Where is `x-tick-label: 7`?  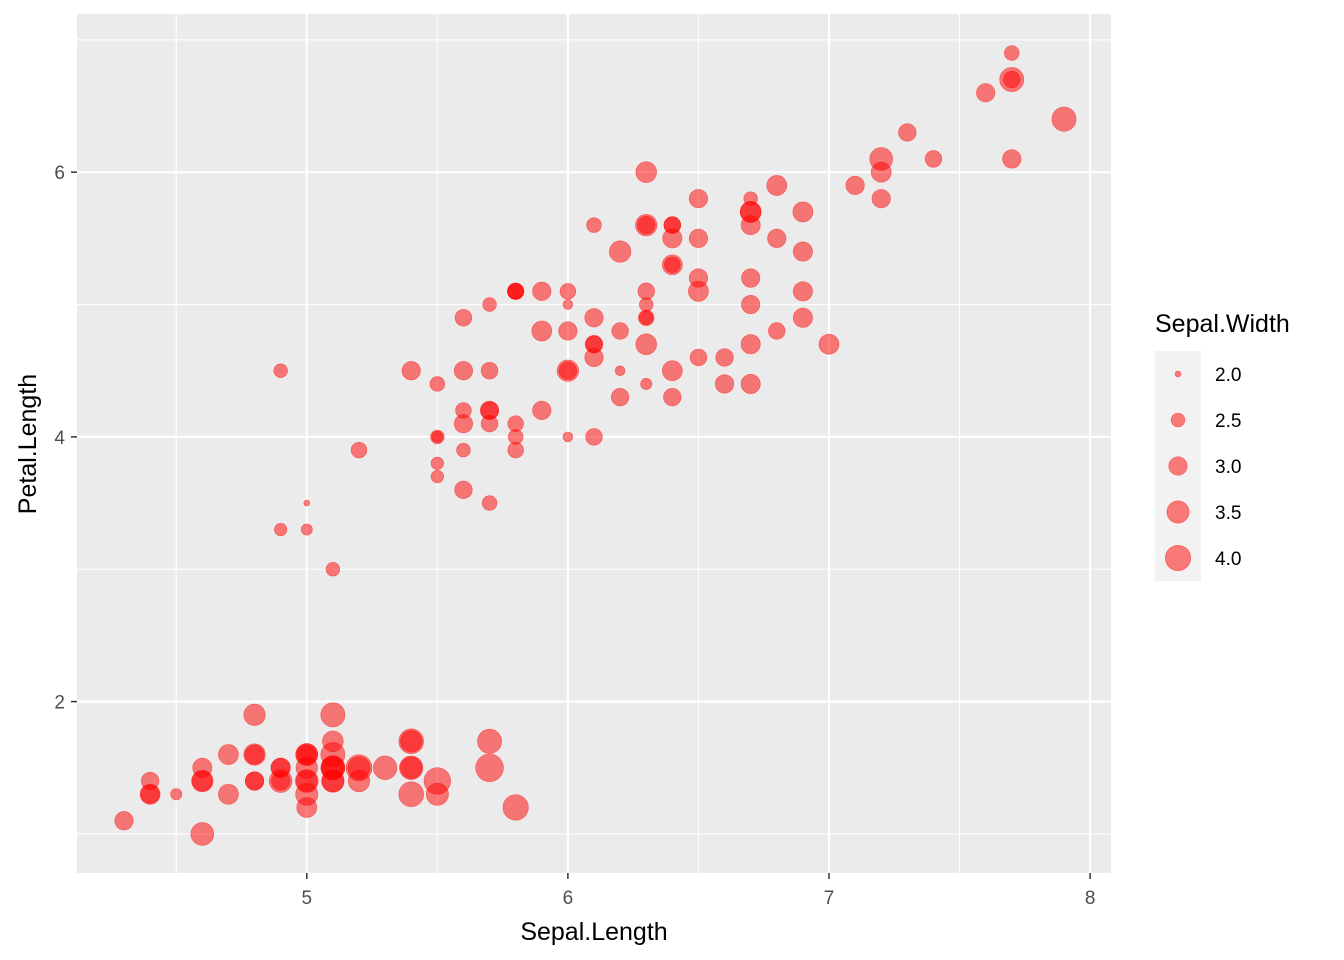 x-tick-label: 7 is located at coordinates (829, 898).